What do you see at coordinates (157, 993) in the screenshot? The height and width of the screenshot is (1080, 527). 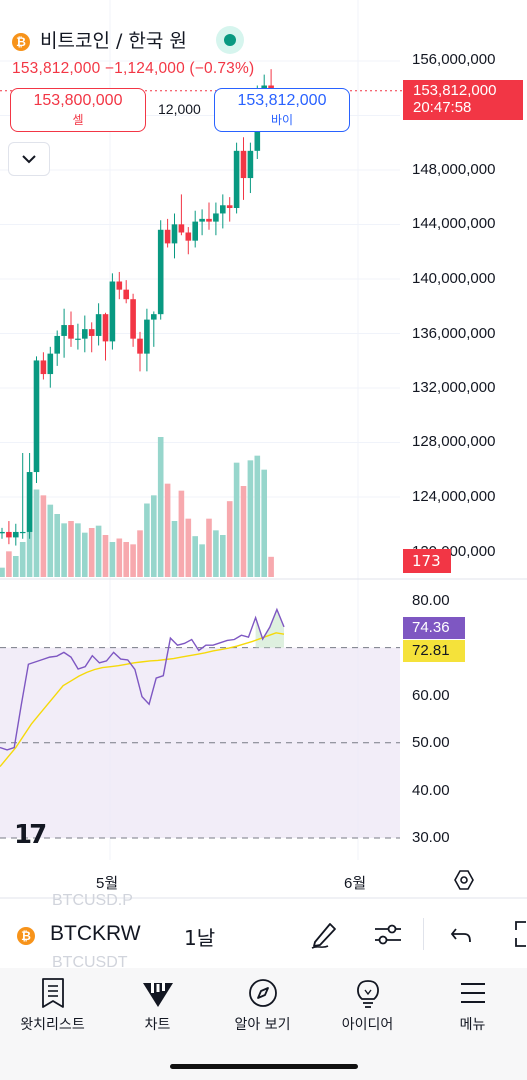 I see `chart-icon` at bounding box center [157, 993].